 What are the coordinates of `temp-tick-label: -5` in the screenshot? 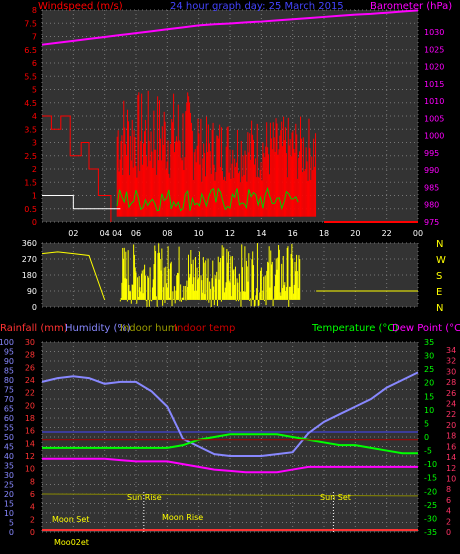 It's located at (428, 451).